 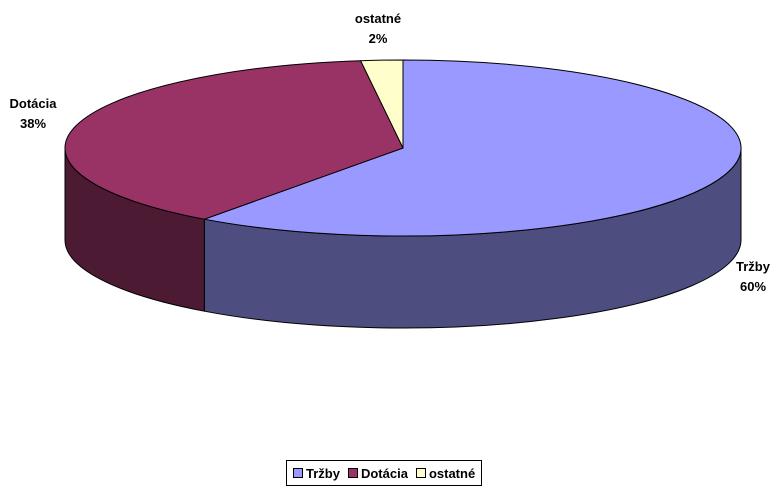 I want to click on legend-label-trzby: Tržby, so click(x=323, y=473).